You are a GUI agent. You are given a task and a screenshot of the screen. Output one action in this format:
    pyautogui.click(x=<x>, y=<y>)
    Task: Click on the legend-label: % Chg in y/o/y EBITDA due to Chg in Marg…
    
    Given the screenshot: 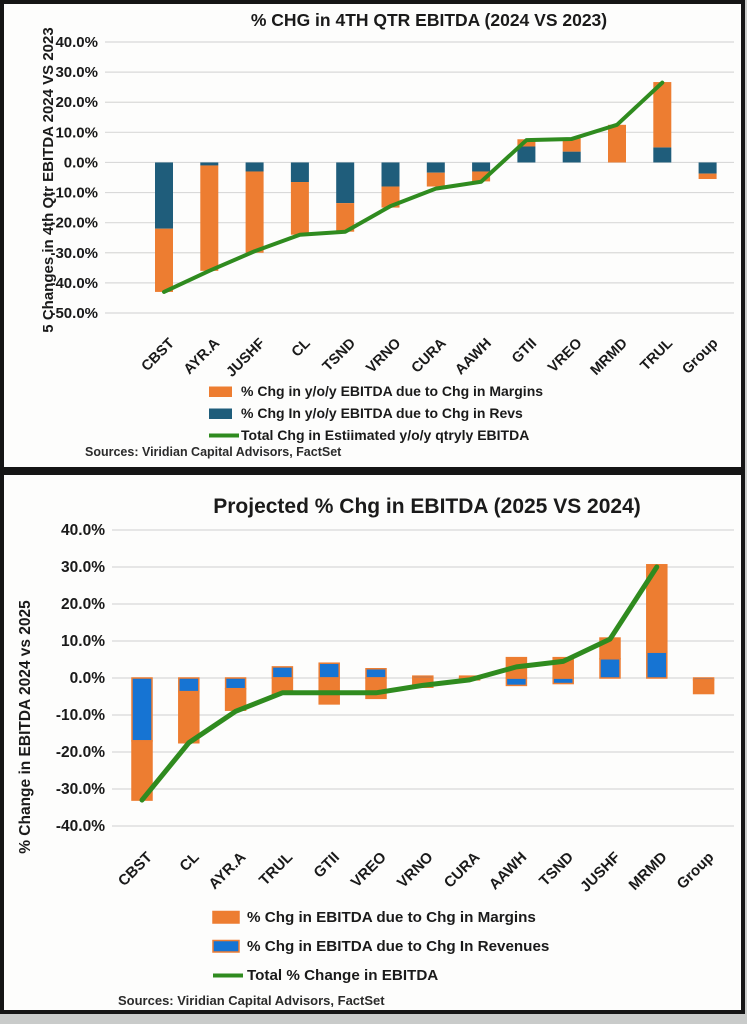 What is the action you would take?
    pyautogui.click(x=392, y=391)
    